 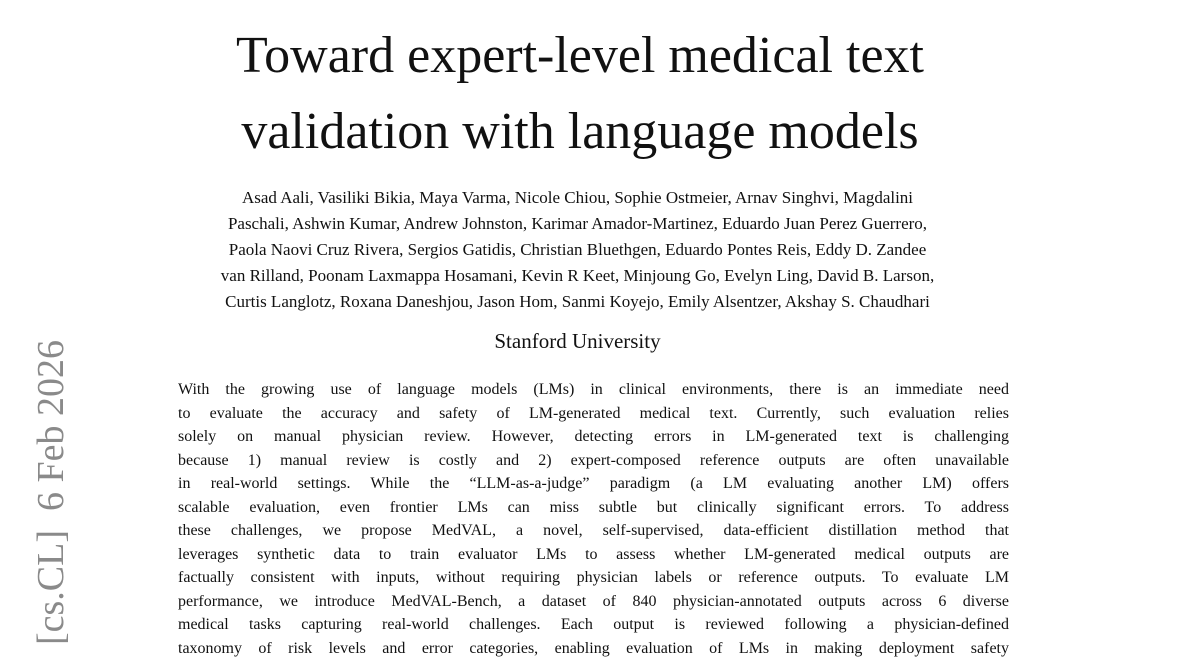 I want to click on side-stamp: [cs.CL] 6 Feb 2026, so click(x=51, y=492).